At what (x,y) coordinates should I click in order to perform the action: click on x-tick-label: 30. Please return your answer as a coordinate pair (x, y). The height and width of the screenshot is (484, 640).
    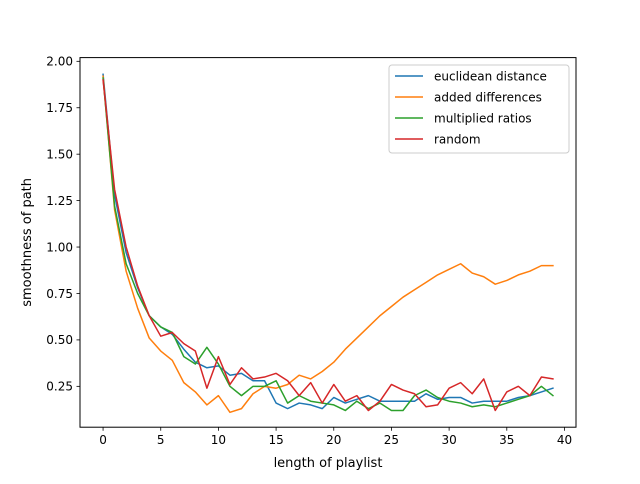
    Looking at the image, I should click on (448, 440).